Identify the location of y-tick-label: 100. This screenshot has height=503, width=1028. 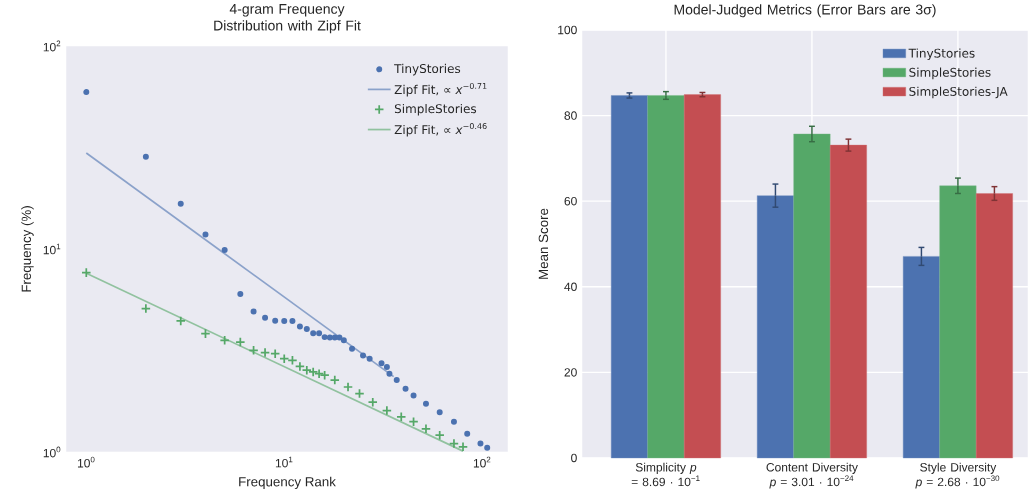
(567, 30).